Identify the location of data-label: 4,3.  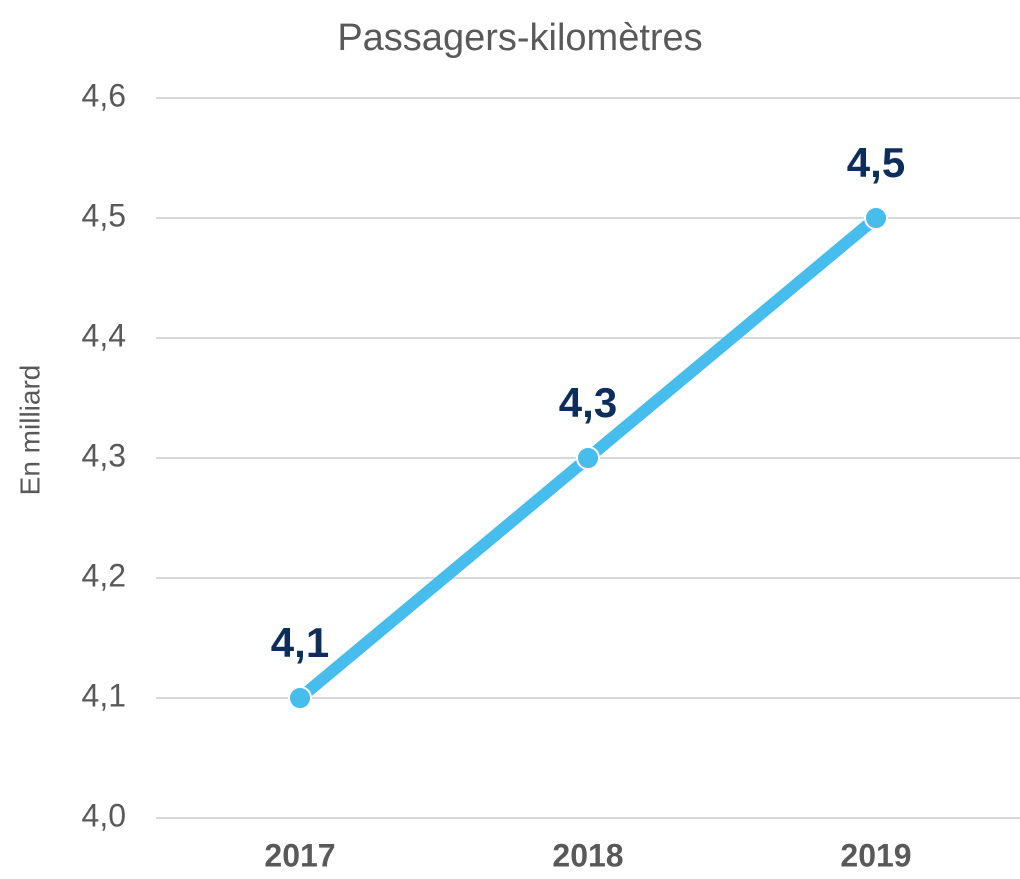
(588, 402).